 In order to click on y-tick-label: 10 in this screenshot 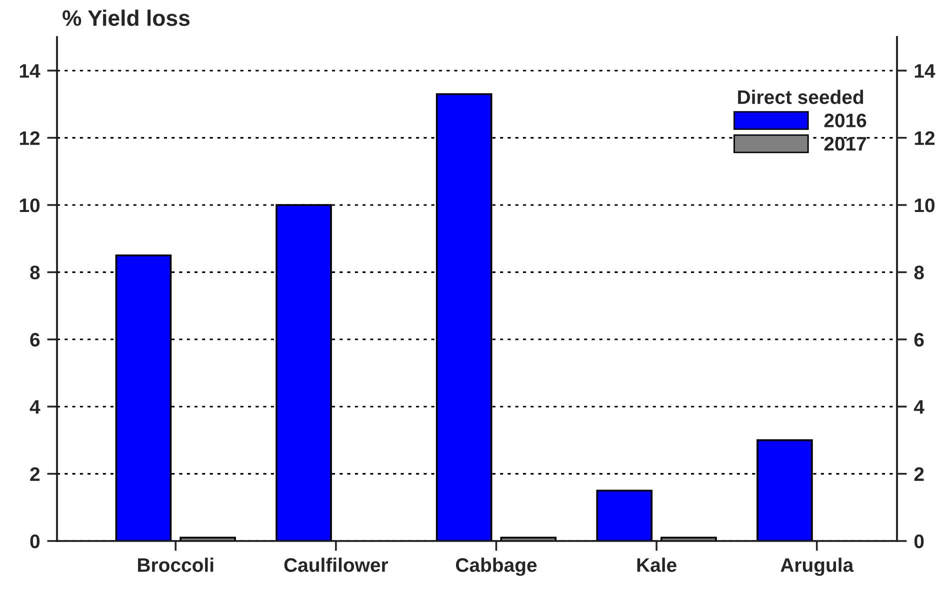, I will do `click(30, 205)`.